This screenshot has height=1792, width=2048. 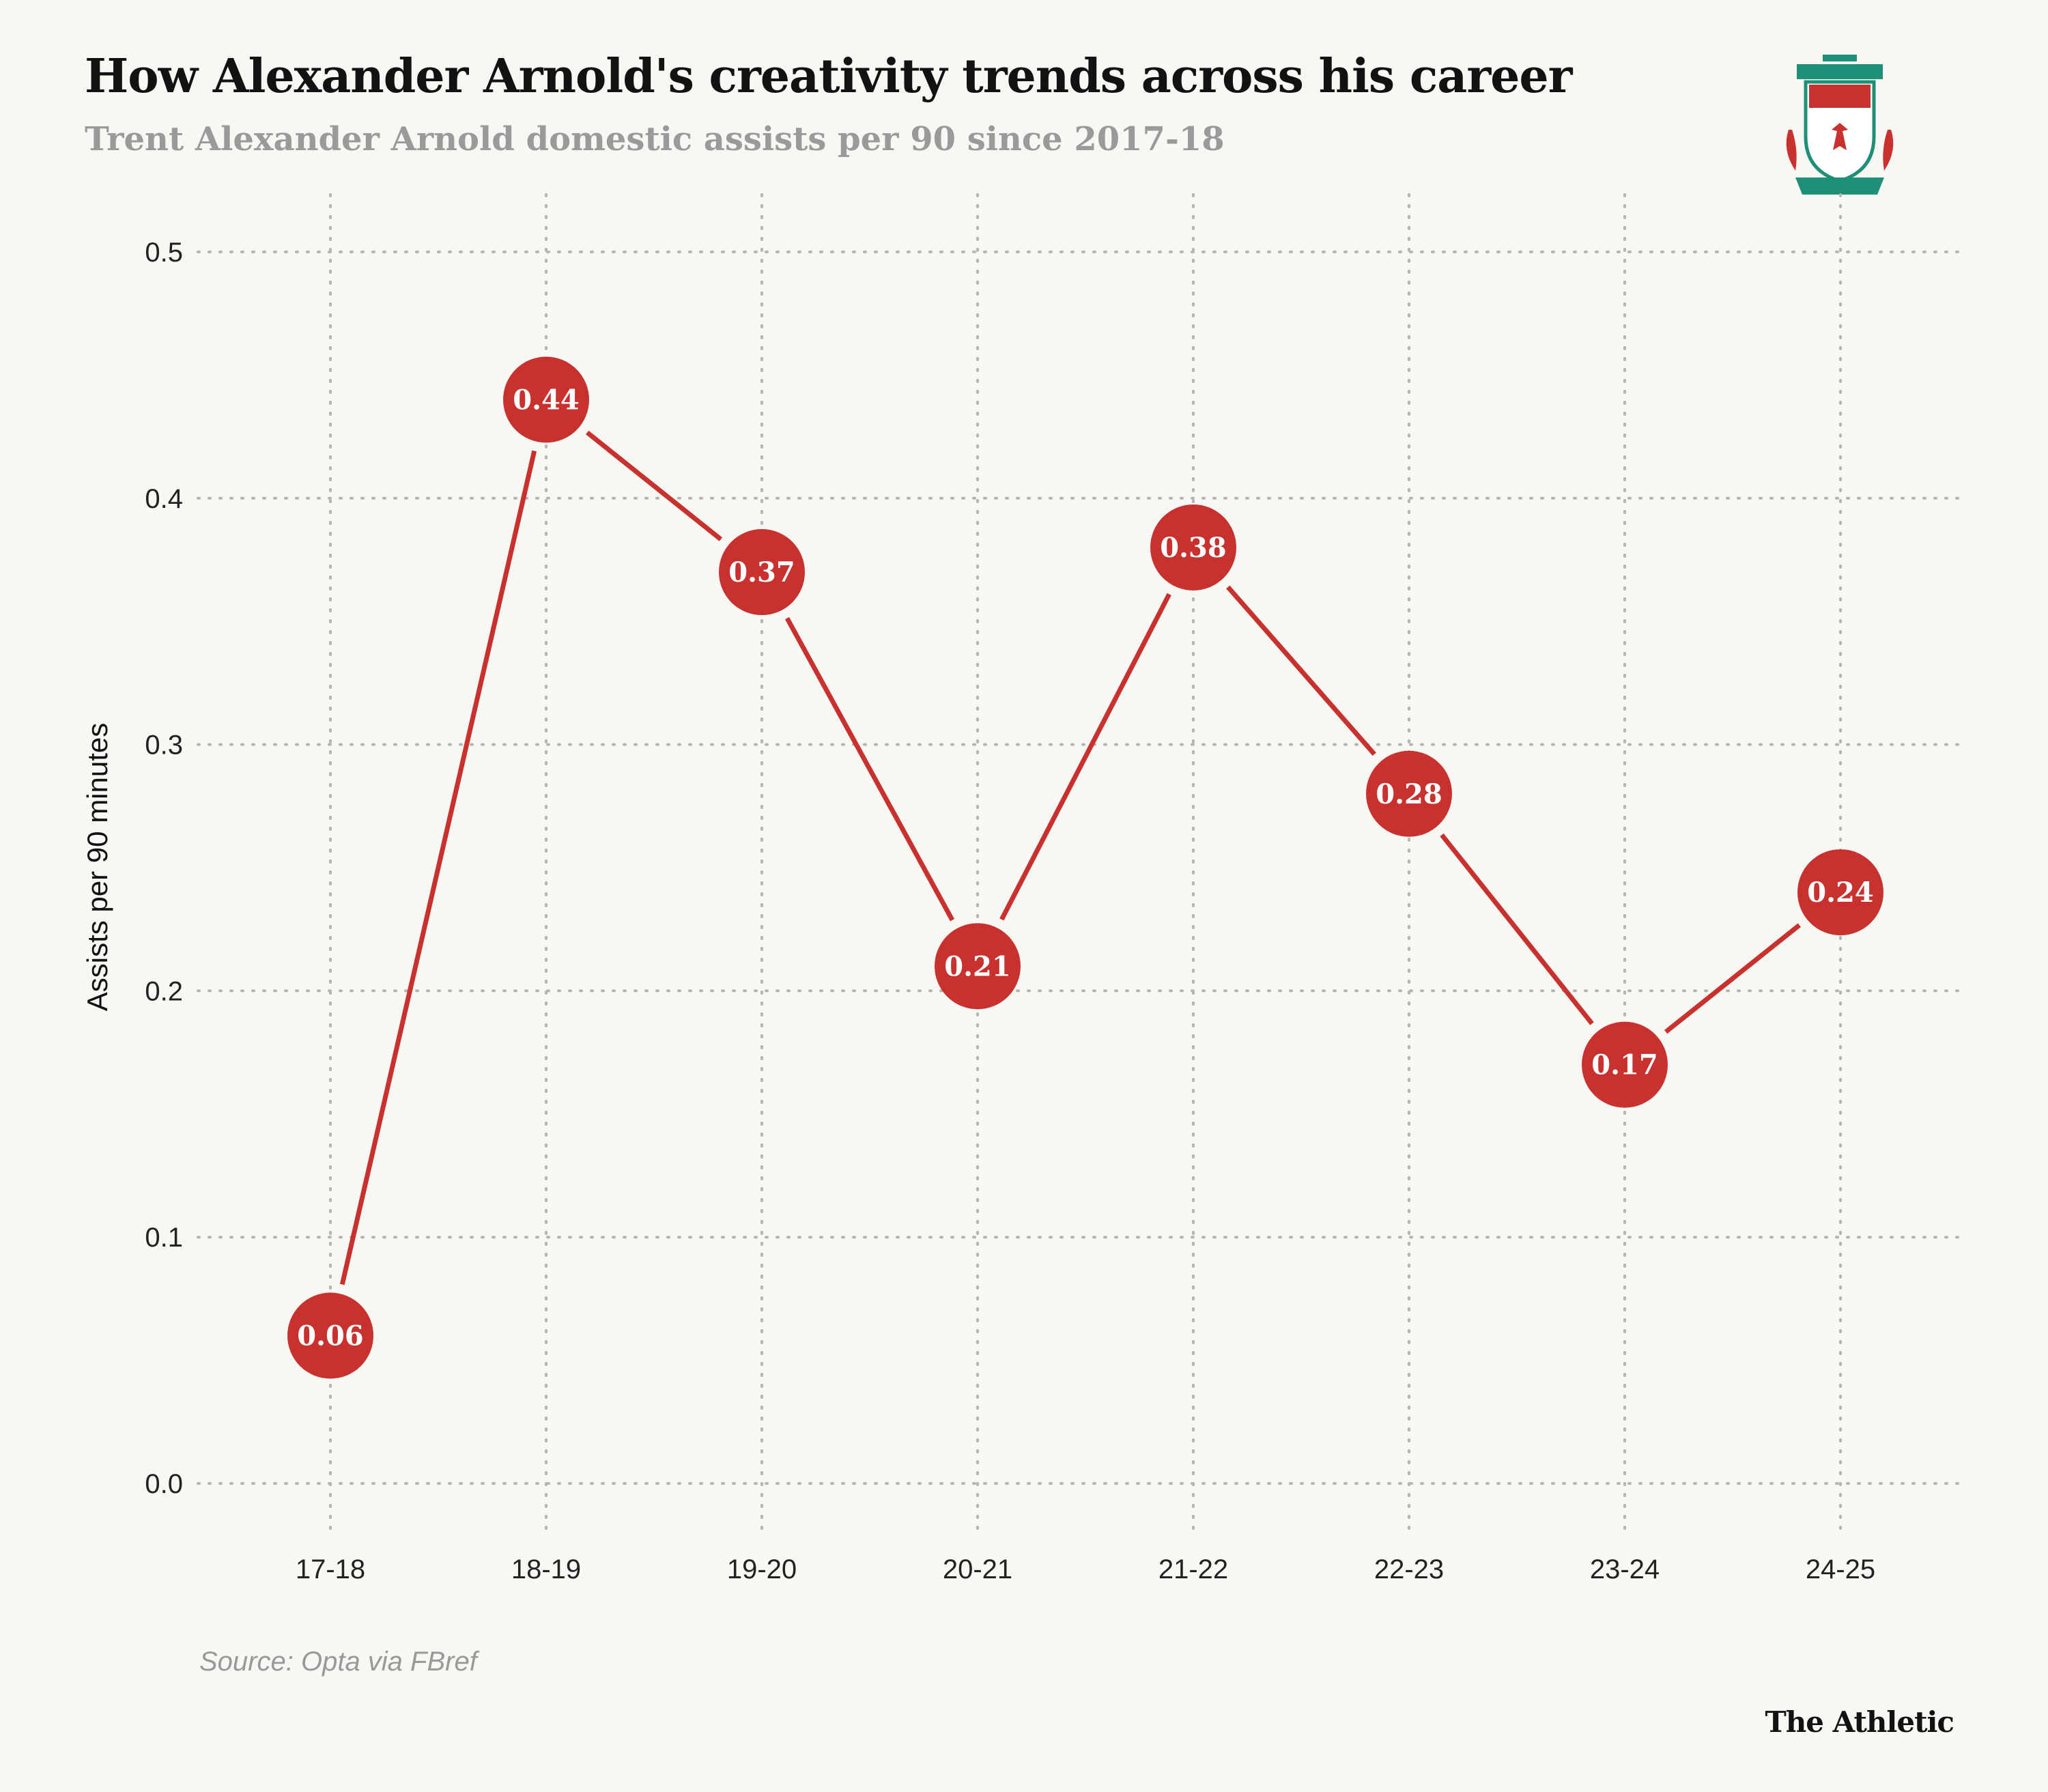 I want to click on source-note: Source: Opta via FBref, so click(x=338, y=1662).